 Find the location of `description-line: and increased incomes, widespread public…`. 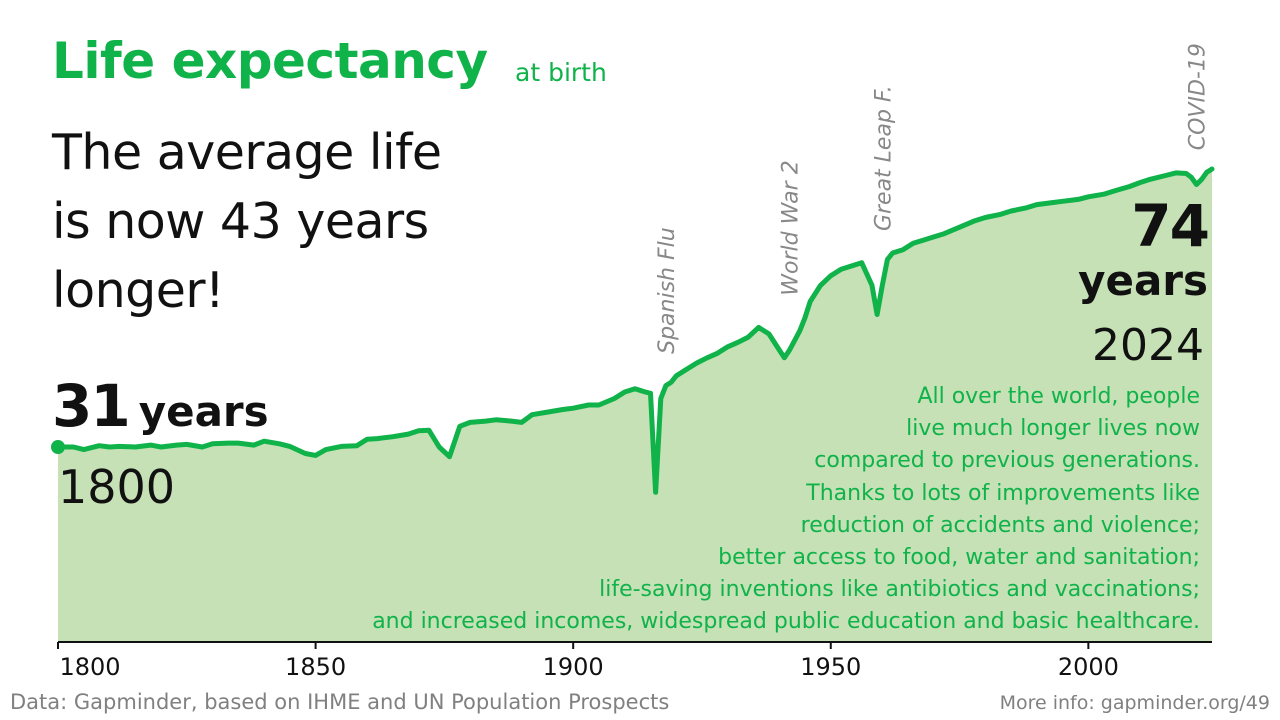

description-line: and increased incomes, widespread public… is located at coordinates (786, 622).